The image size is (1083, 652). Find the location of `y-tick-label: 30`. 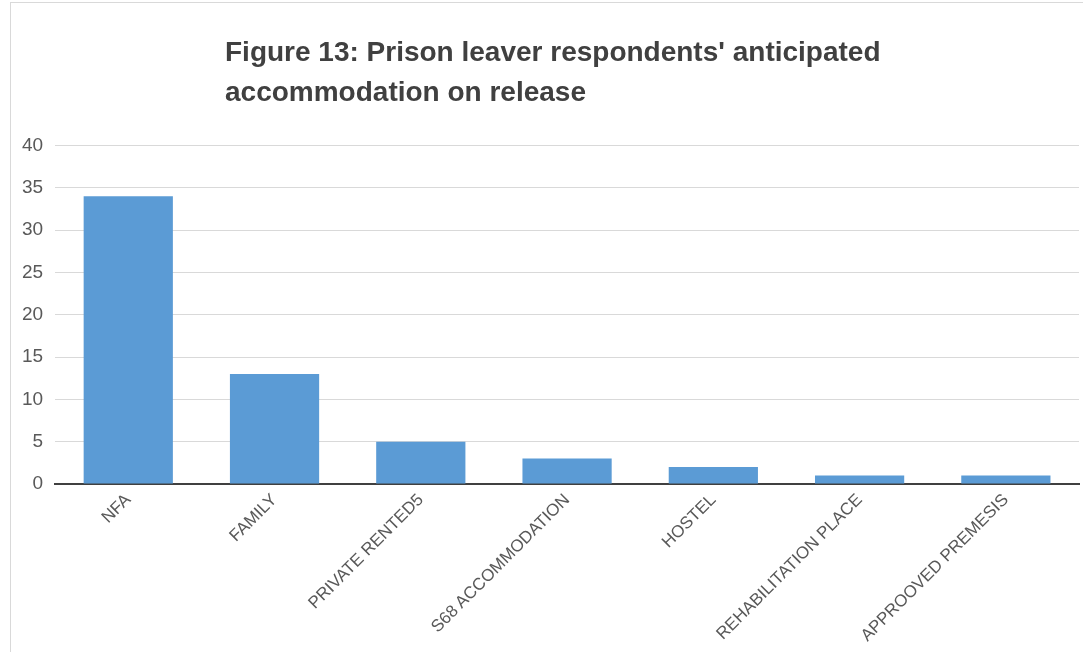

y-tick-label: 30 is located at coordinates (32, 229).